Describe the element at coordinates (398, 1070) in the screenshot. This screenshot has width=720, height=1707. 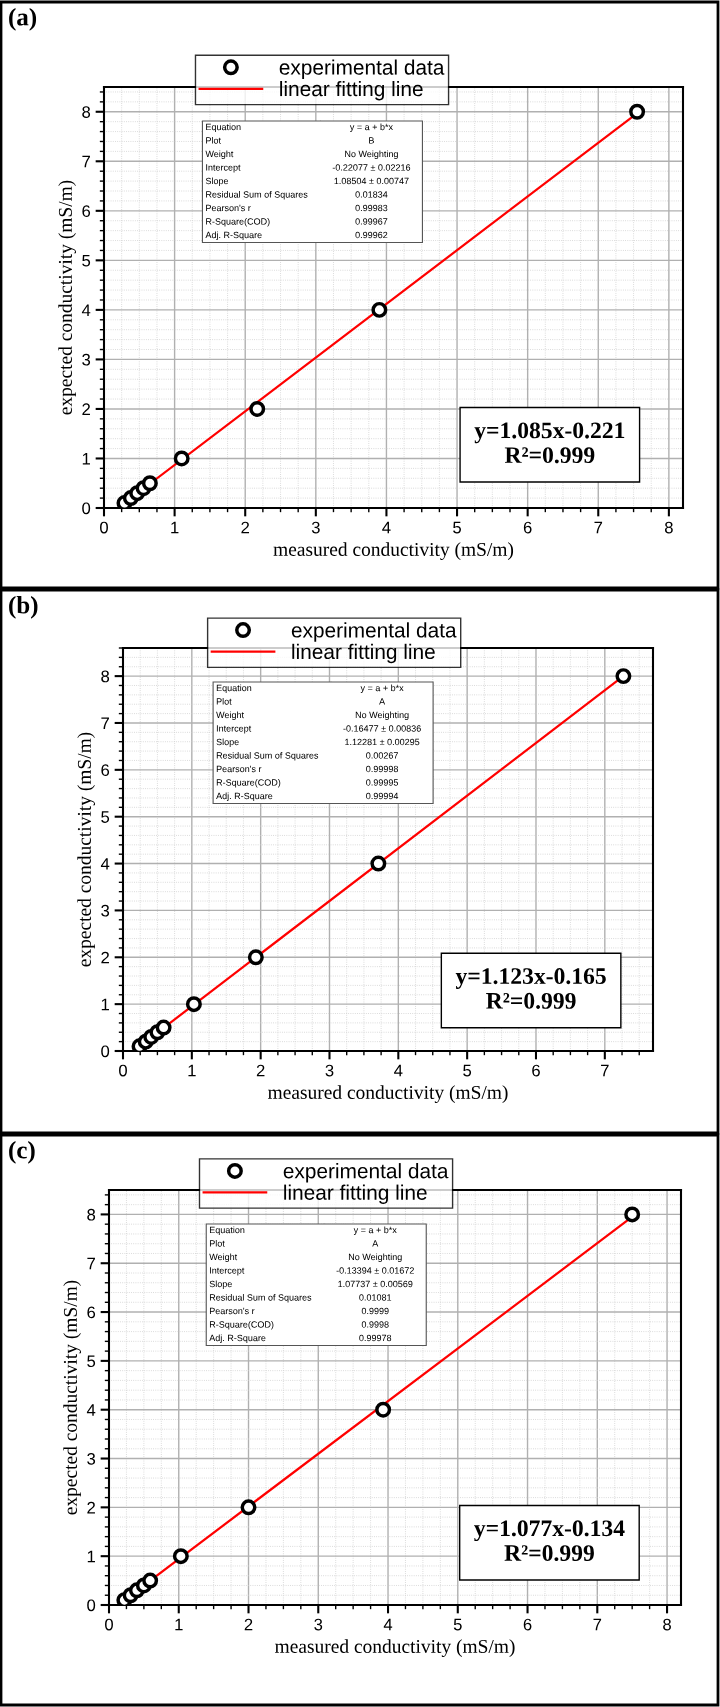
I see `x-tick-label: 4` at that location.